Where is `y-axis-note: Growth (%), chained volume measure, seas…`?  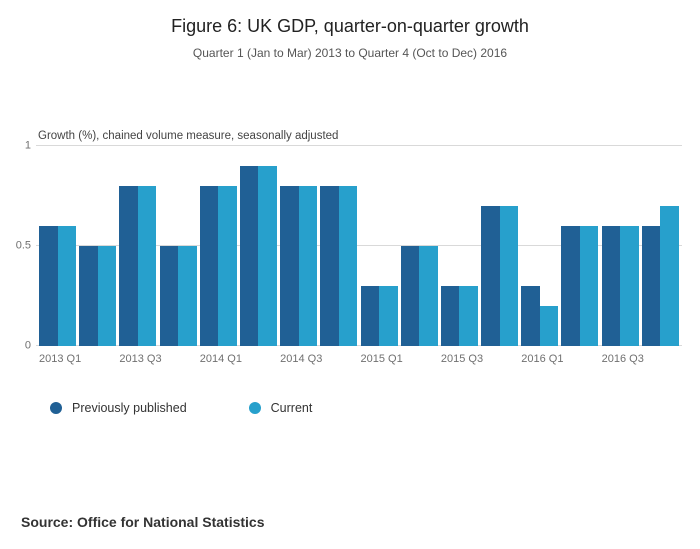
y-axis-note: Growth (%), chained volume measure, seas… is located at coordinates (188, 136).